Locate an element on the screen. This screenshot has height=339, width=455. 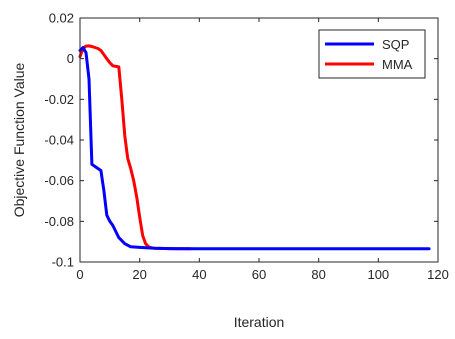
y-tick-label: 0.02 is located at coordinates (61, 18).